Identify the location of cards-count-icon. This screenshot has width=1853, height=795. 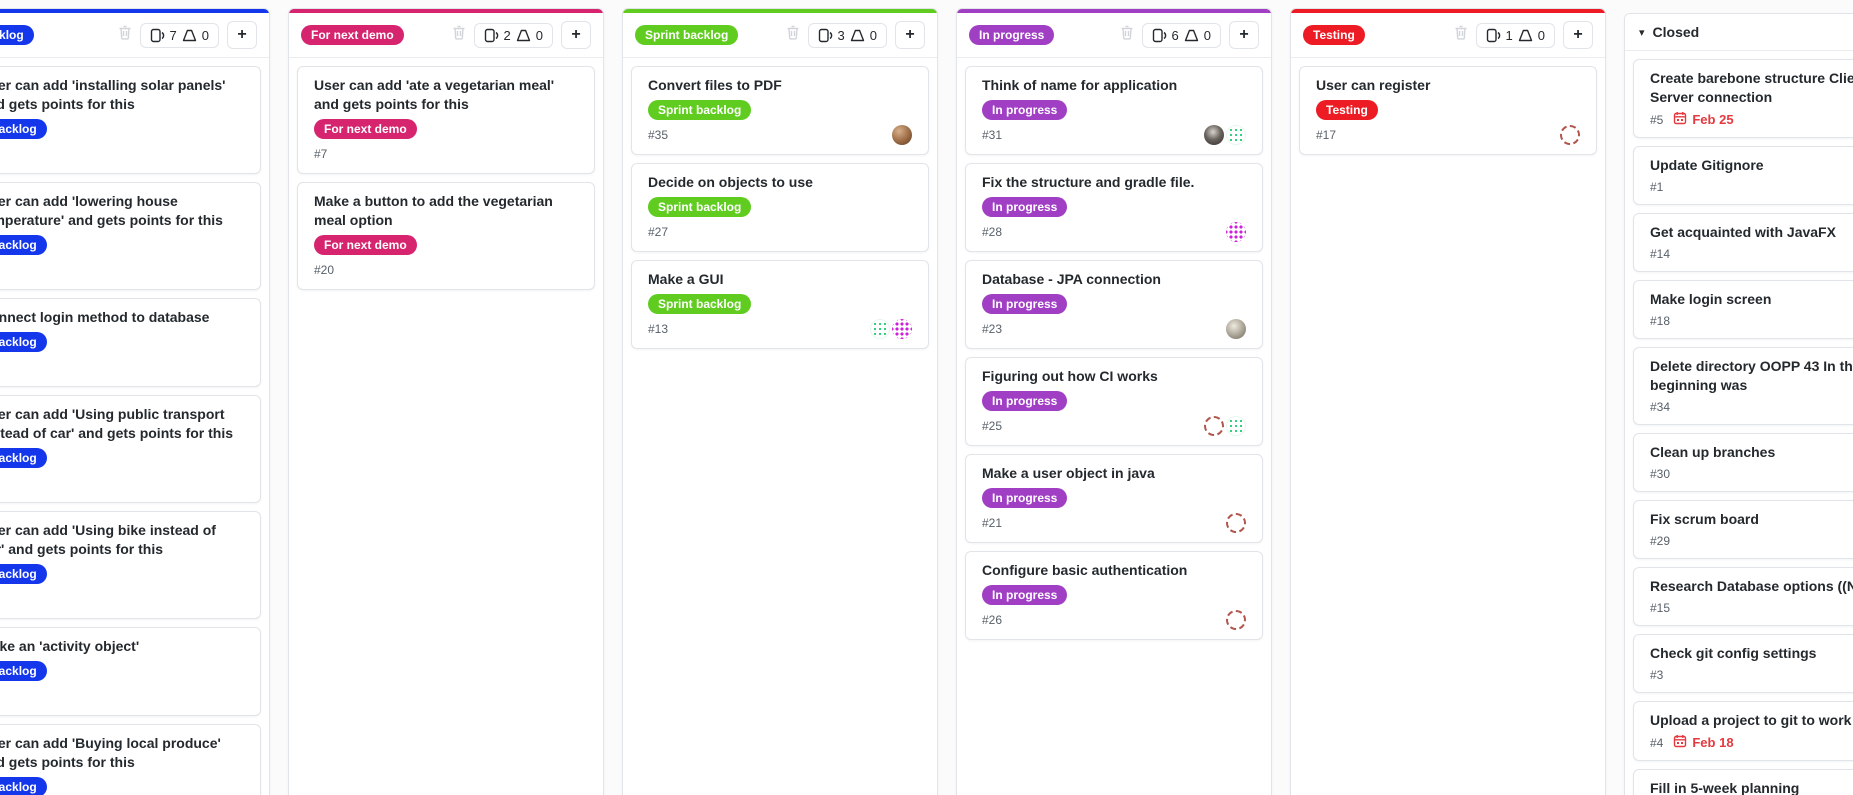
(825, 35).